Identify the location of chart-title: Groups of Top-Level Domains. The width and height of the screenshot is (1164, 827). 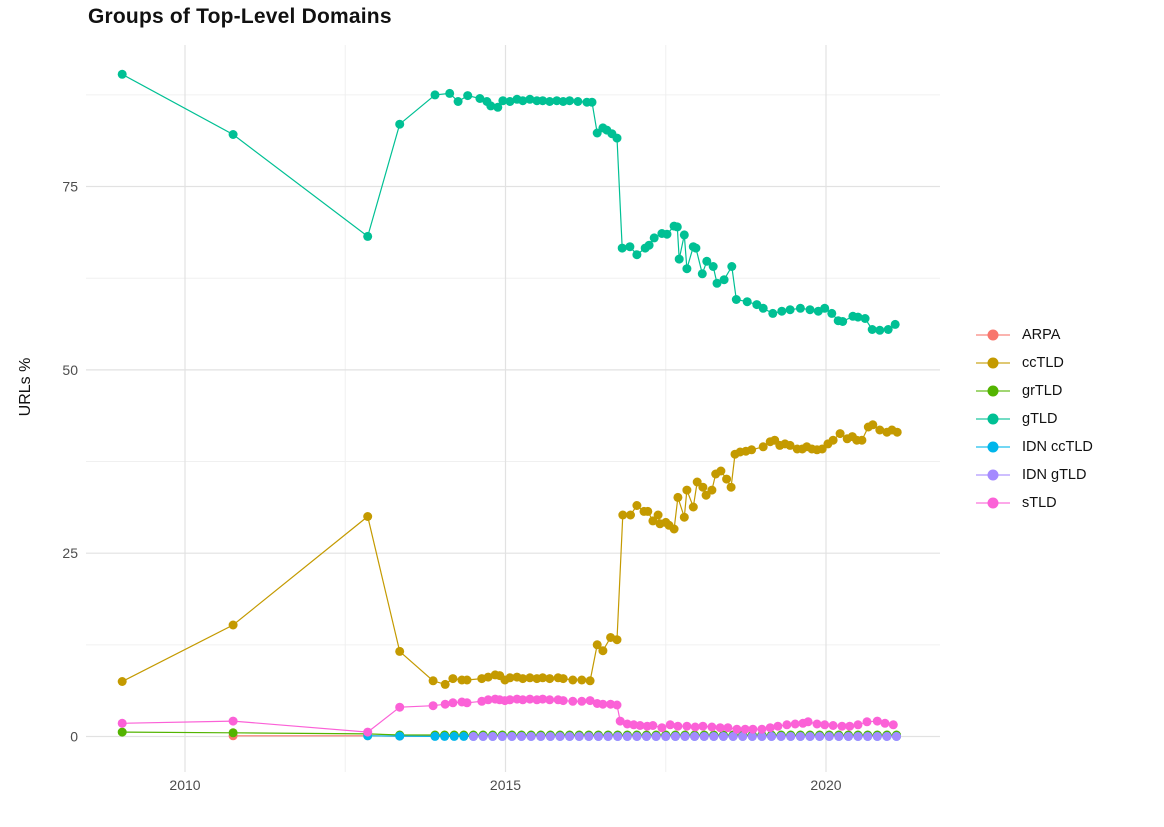
(240, 16).